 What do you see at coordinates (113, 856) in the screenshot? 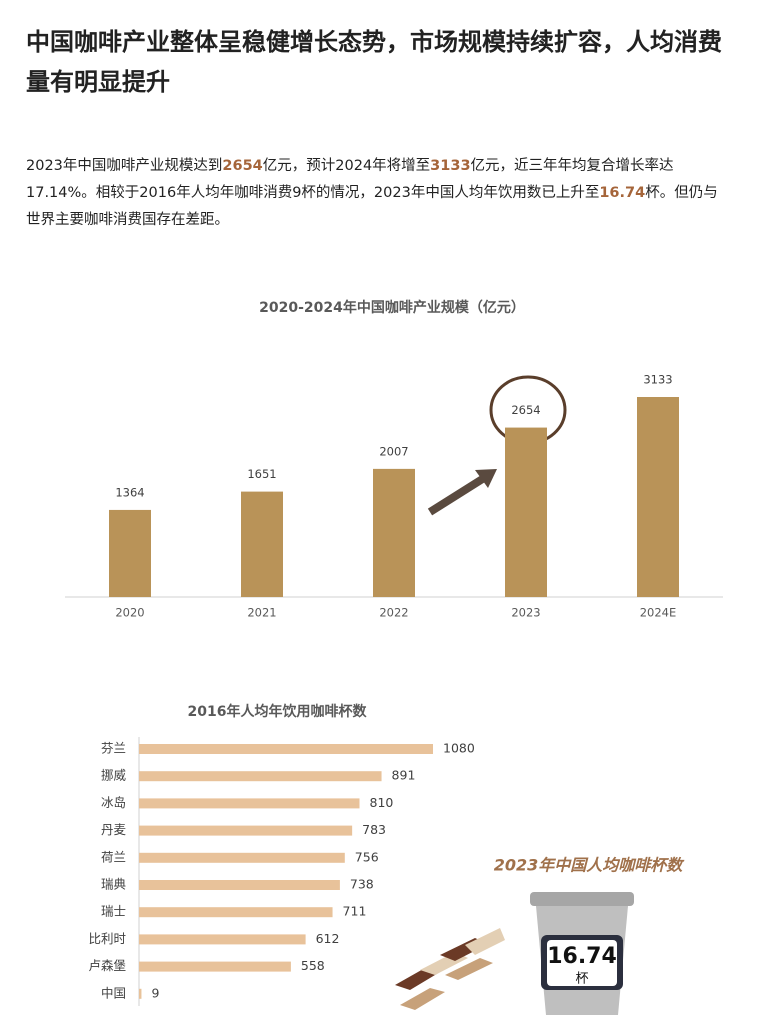
I see `y-tick-label: 荷兰` at bounding box center [113, 856].